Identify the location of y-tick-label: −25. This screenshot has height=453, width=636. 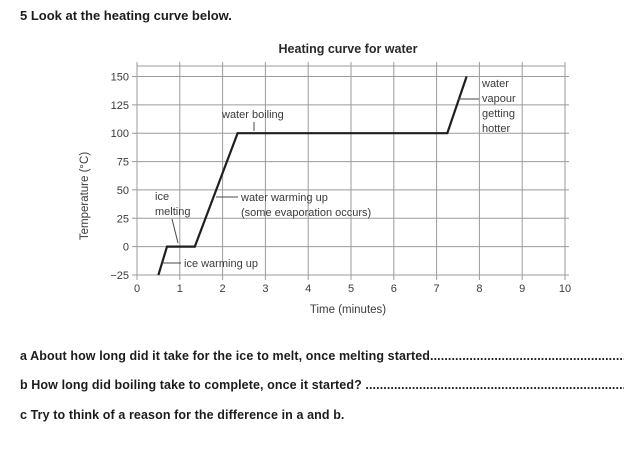
(119, 276).